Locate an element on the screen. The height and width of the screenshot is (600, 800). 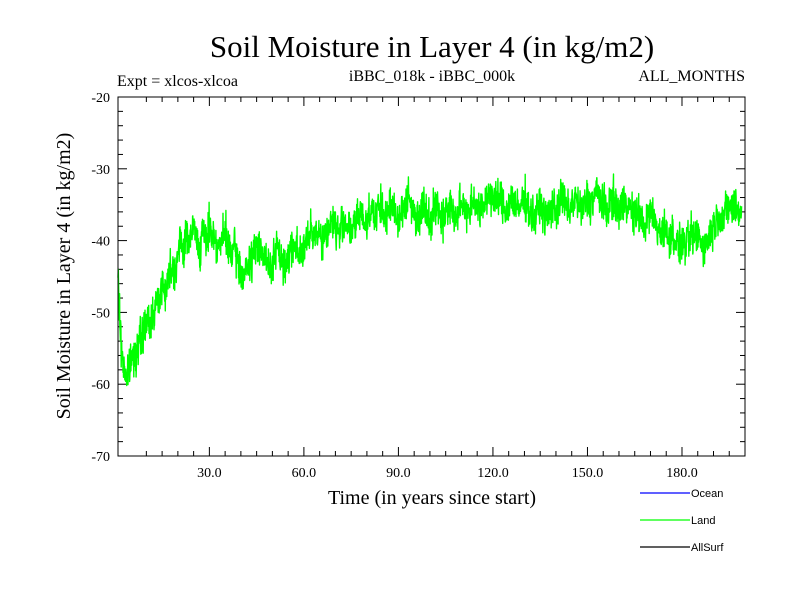
y-axis-label: Soil Moisture in Layer 4 (in kg/m2) is located at coordinates (64, 276).